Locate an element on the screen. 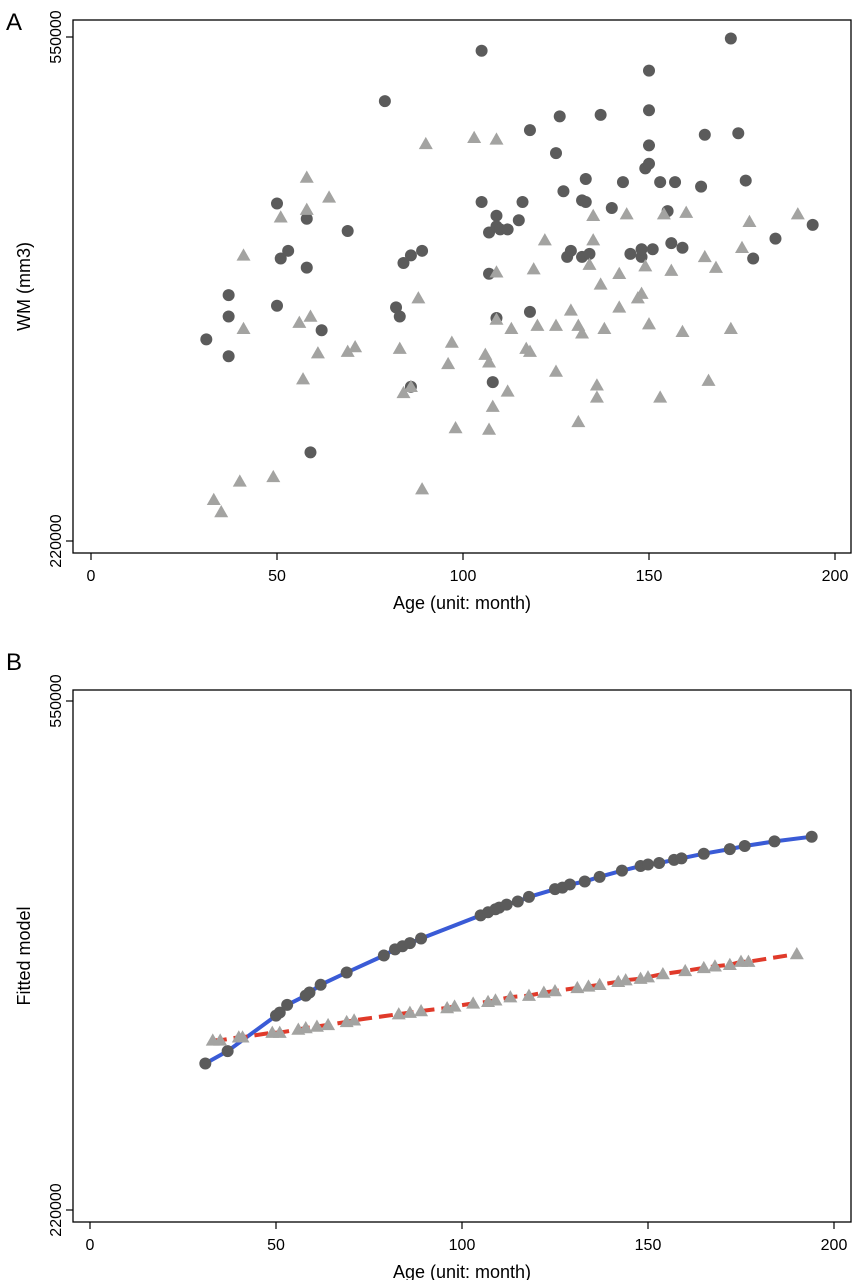 This screenshot has height=1280, width=855. y-axis-title: WM (mm3) is located at coordinates (24, 286).